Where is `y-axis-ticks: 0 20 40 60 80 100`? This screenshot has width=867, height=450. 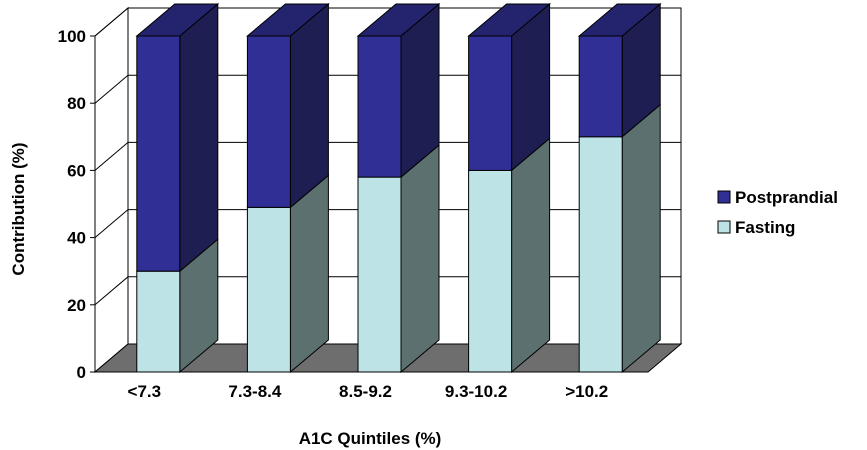
y-axis-ticks: 0 20 40 60 80 100 is located at coordinates (77, 204).